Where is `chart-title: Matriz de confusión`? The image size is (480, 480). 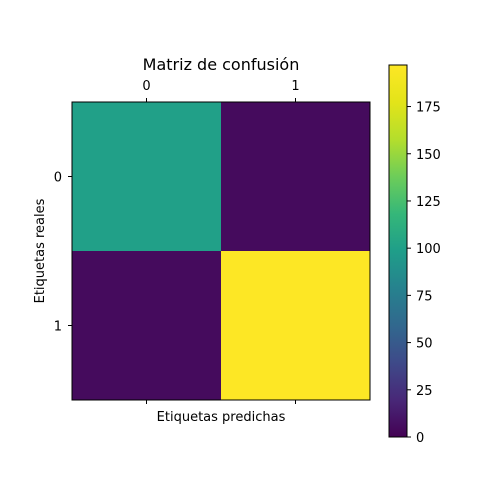 chart-title: Matriz de confusión is located at coordinates (221, 64).